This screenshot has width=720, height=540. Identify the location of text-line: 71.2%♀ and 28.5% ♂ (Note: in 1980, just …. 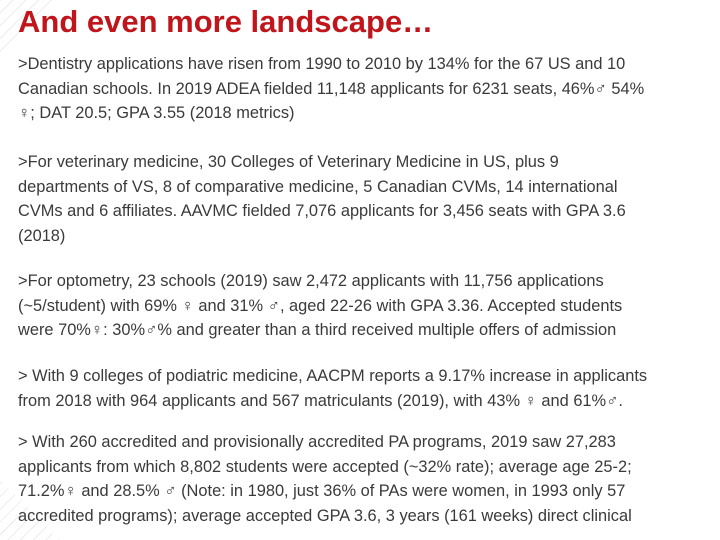
(322, 491).